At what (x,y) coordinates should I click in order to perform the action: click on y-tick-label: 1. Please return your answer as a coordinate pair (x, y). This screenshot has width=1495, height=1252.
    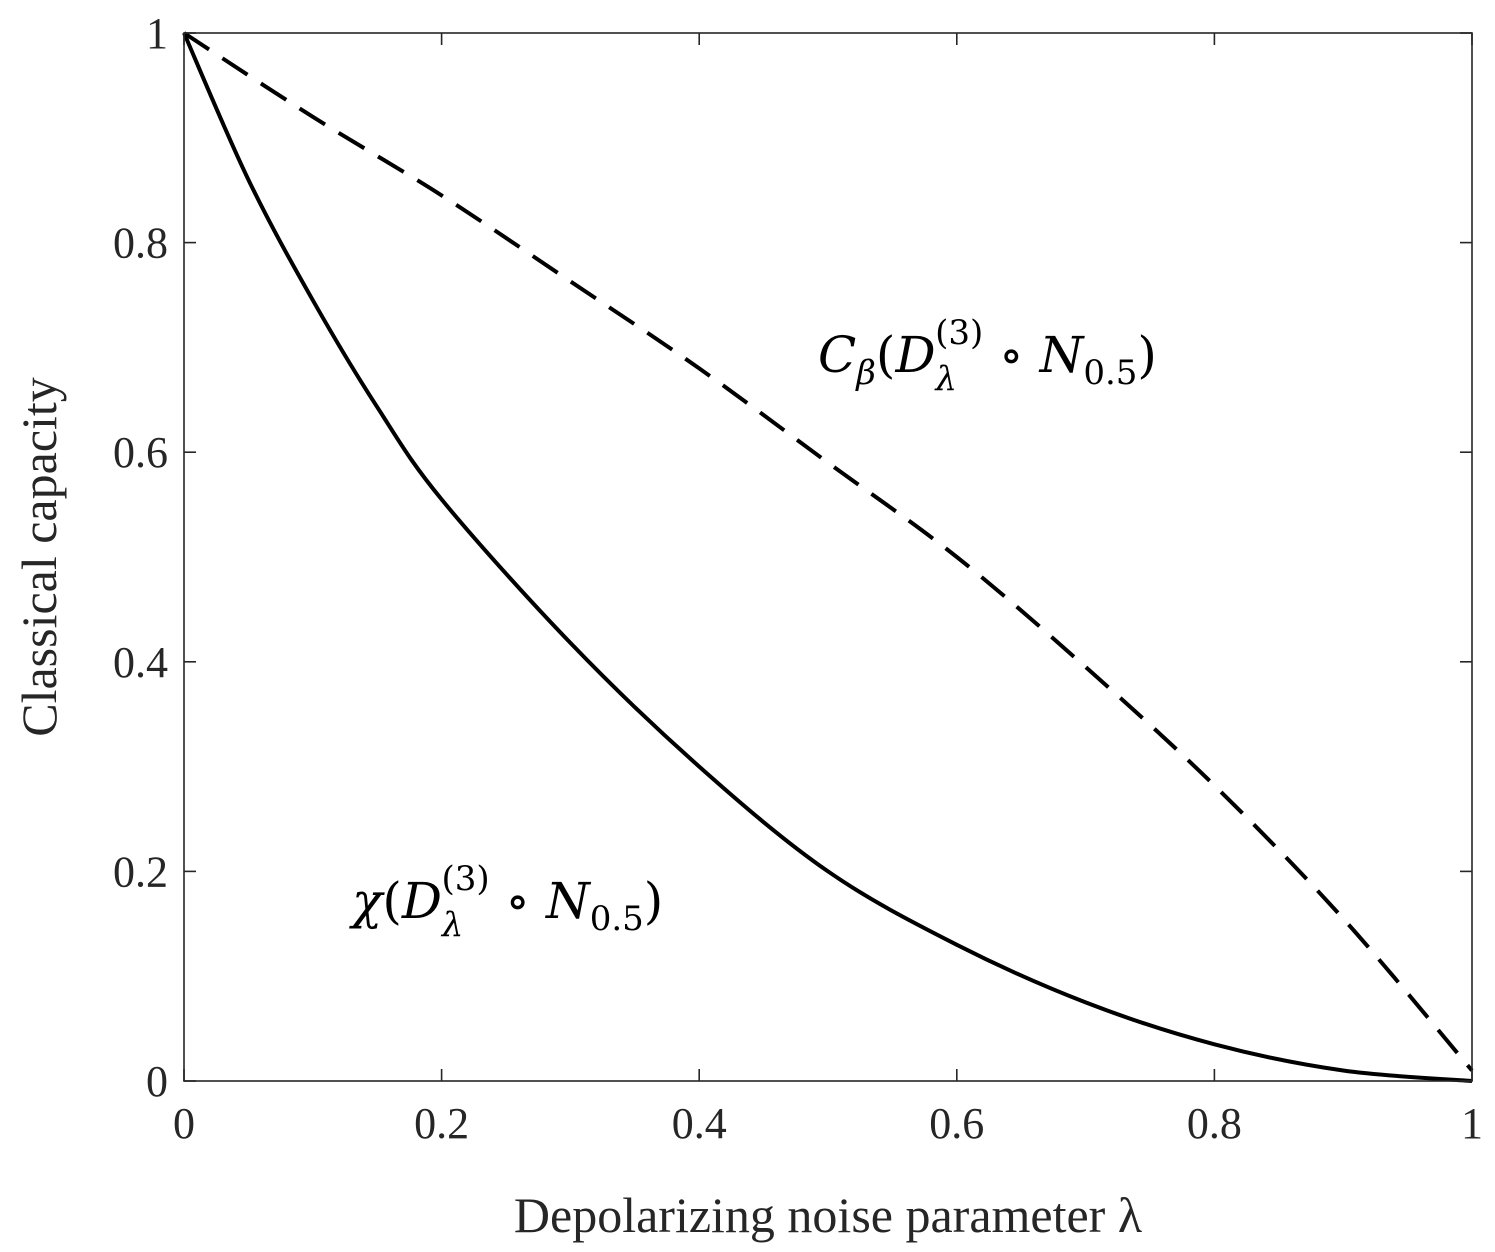
    Looking at the image, I should click on (157, 33).